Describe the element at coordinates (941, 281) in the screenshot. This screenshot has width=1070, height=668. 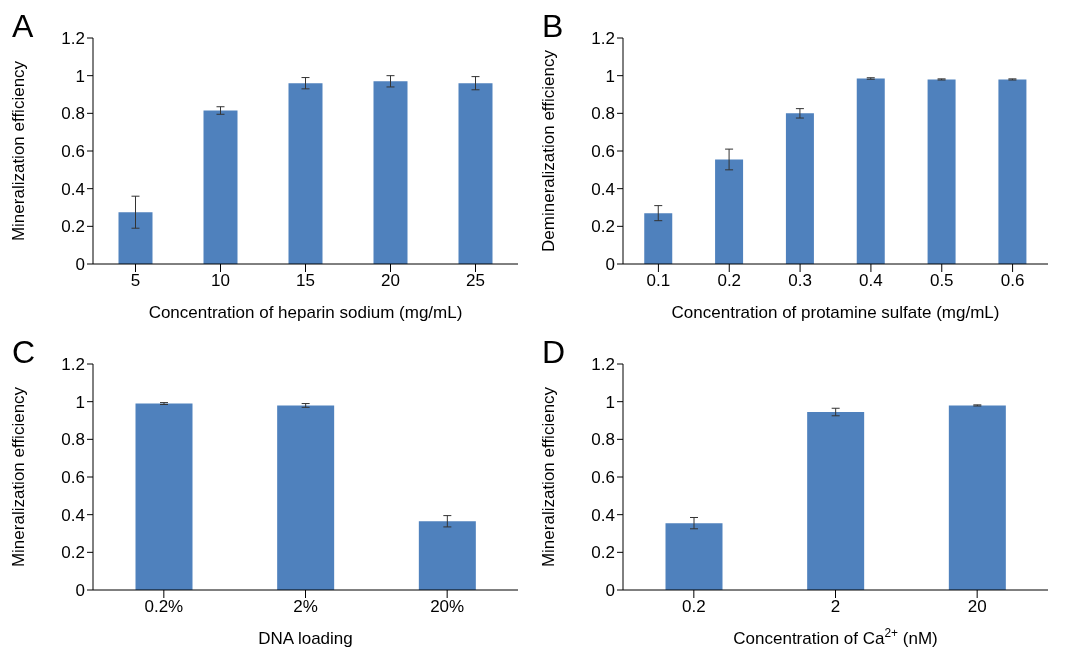
I see `x-tick-label: 0.5` at that location.